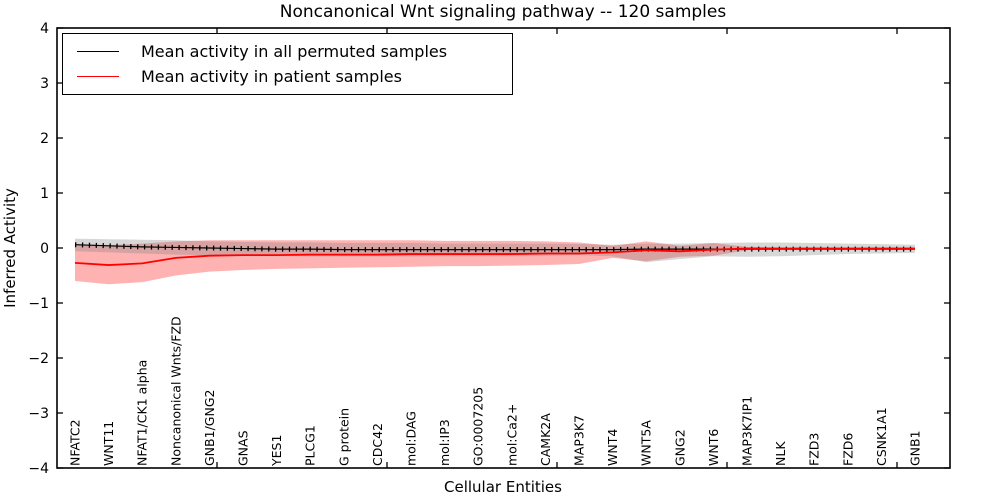 The image size is (1000, 500). I want to click on x-category-label: WNT6, so click(713, 447).